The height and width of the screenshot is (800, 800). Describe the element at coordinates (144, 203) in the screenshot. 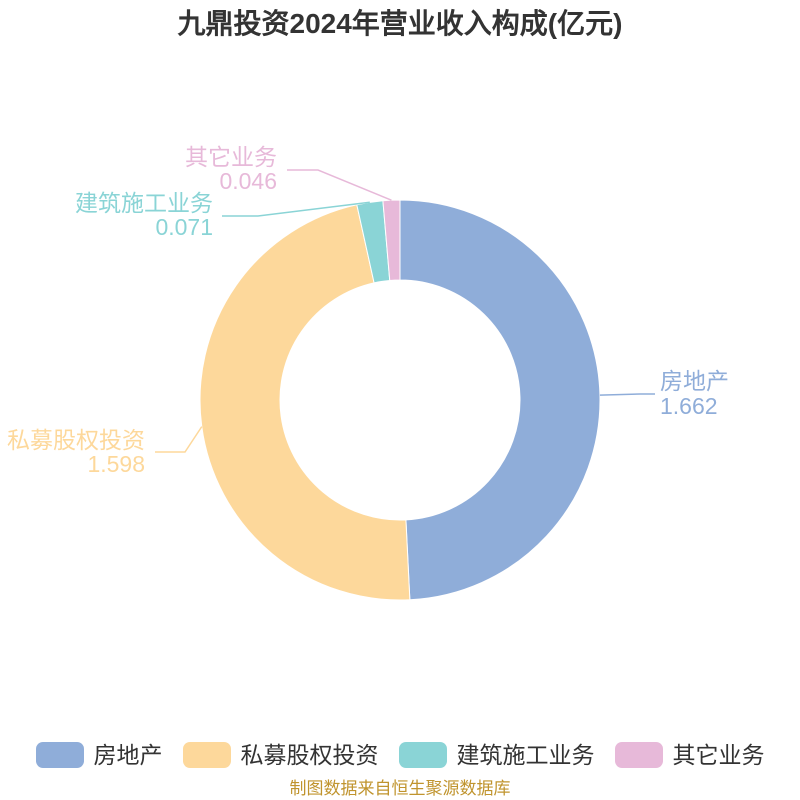

I see `slice-label-name-3: 建筑施工业务` at that location.